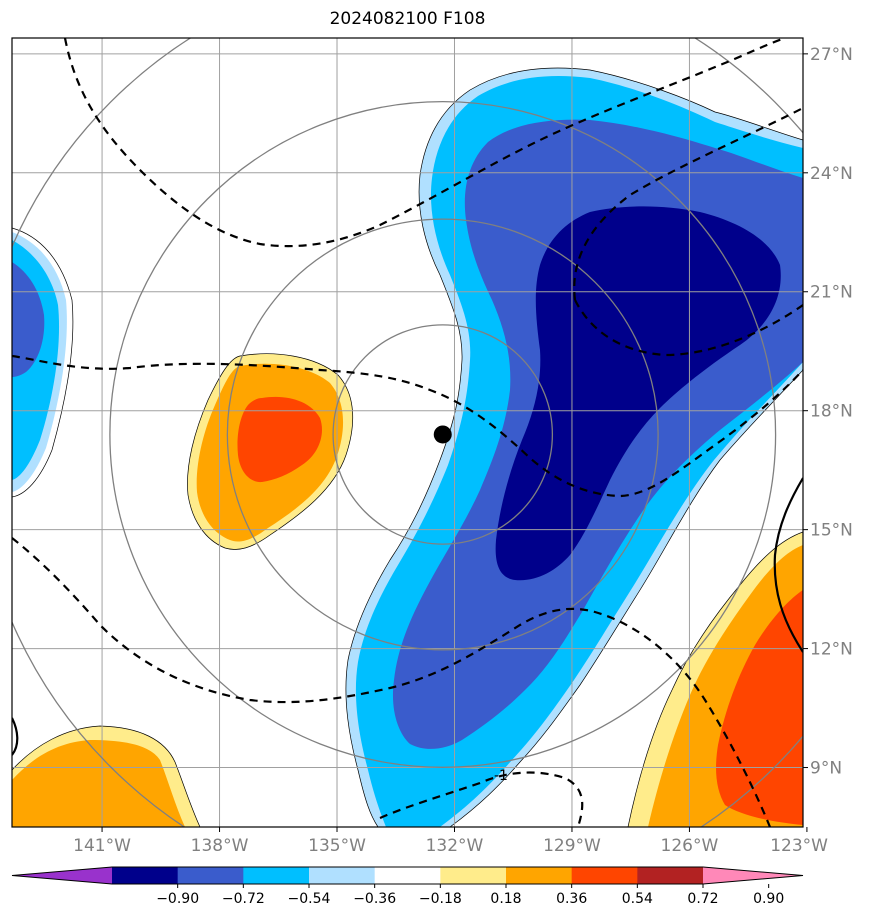  What do you see at coordinates (831, 293) in the screenshot?
I see `lat-tick-label: 21°N` at bounding box center [831, 293].